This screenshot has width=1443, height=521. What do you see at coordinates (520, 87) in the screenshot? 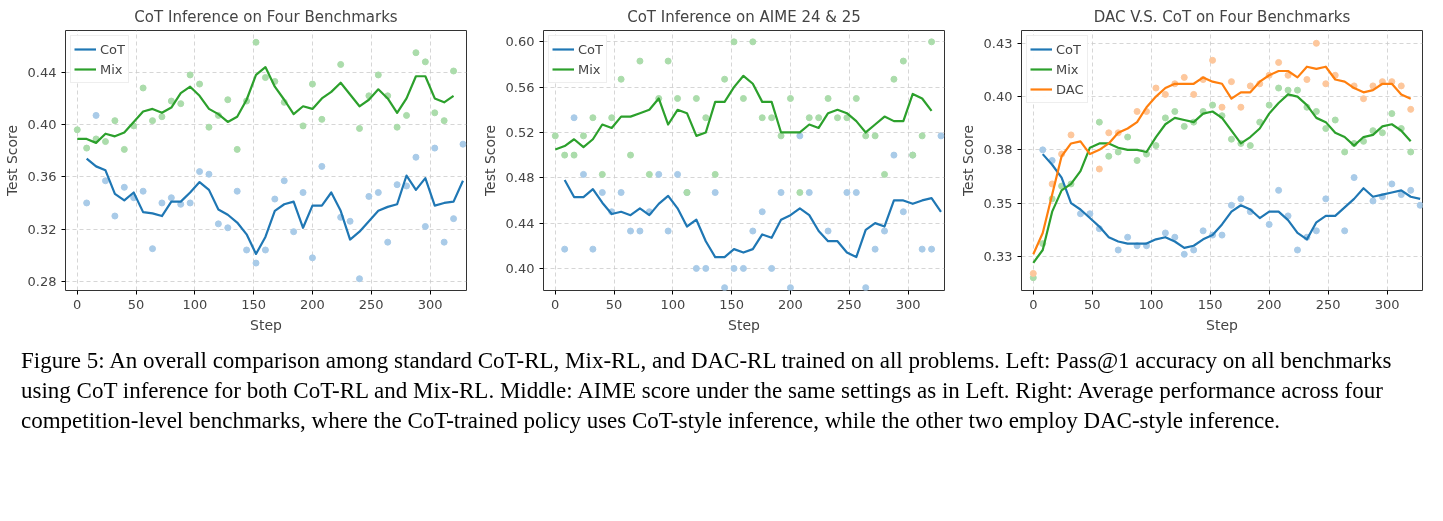
I see `y-tick-label: 0.56` at bounding box center [520, 87].